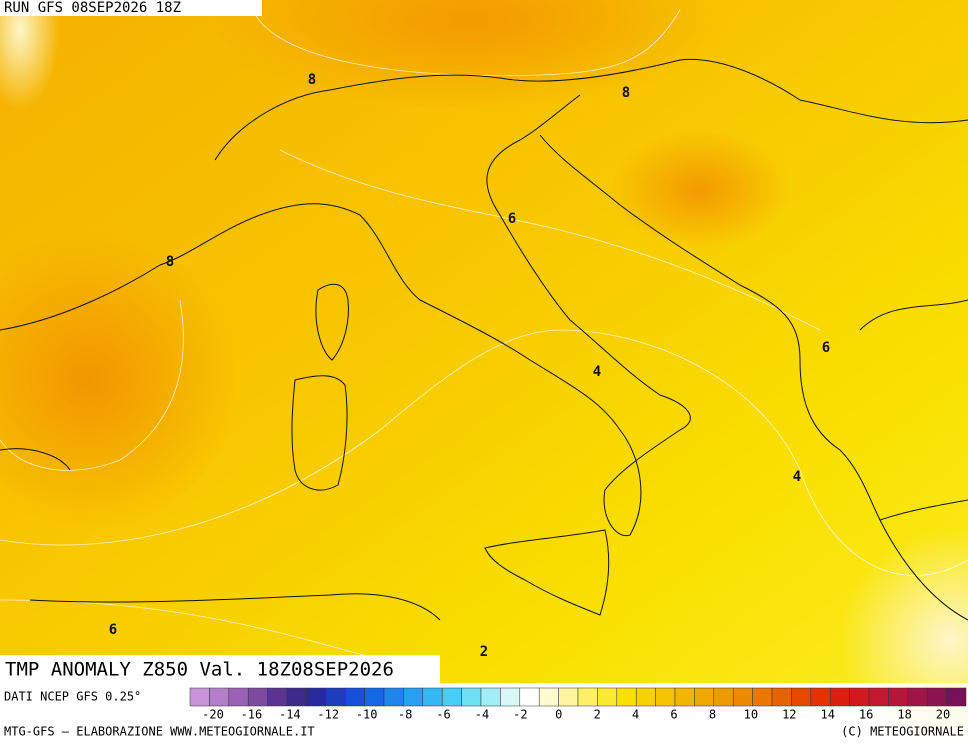  What do you see at coordinates (484, 652) in the screenshot?
I see `contour-label: 2` at bounding box center [484, 652].